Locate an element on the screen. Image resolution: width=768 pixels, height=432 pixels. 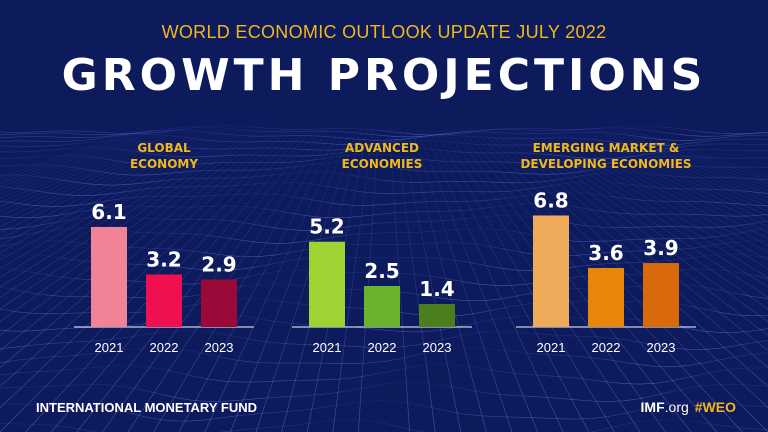
data-label: 1.4 is located at coordinates (436, 289).